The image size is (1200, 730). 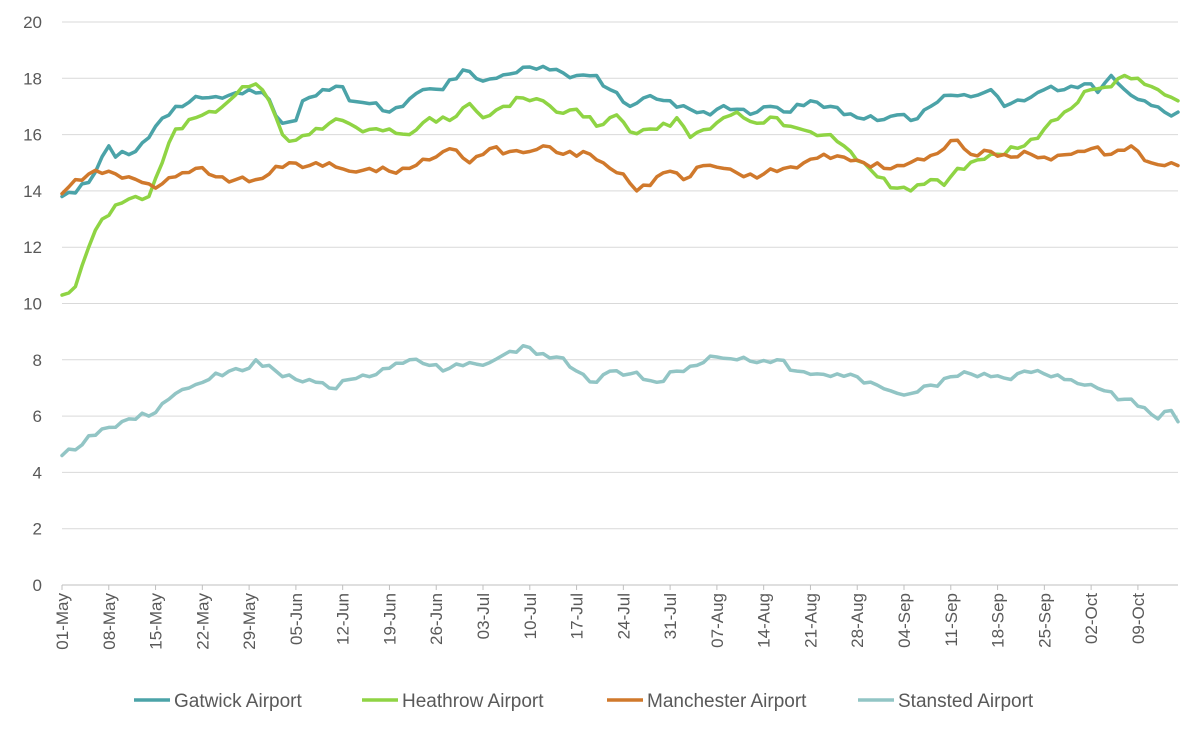 I want to click on x-tick-label: 21-Aug, so click(x=810, y=620).